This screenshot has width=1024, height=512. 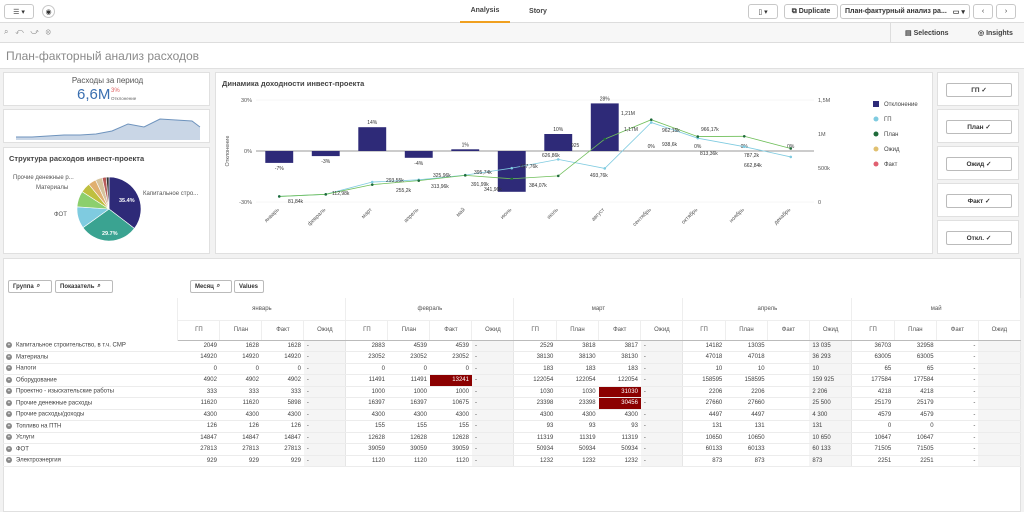 I want to click on table-cell: 60133, so click(x=704, y=449).